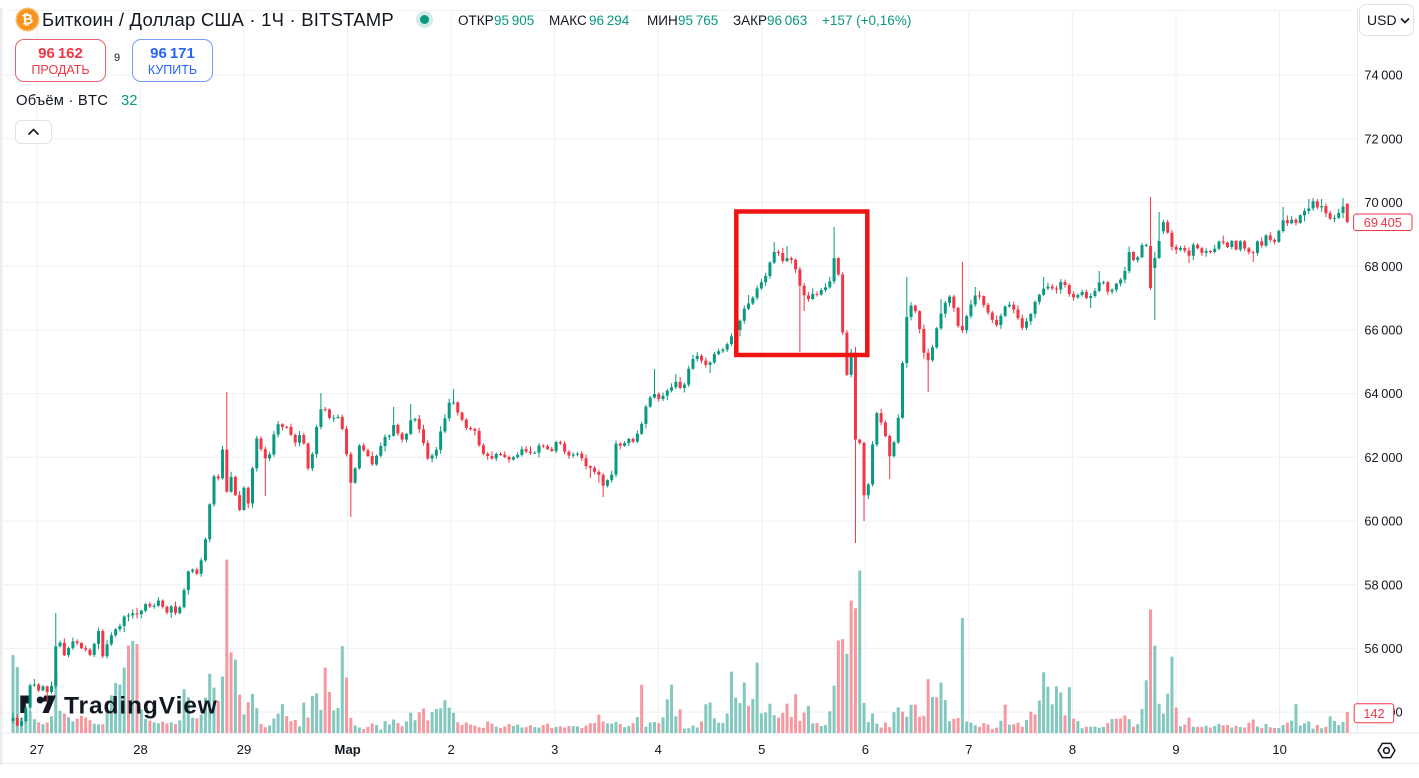 The image size is (1419, 778). Describe the element at coordinates (1383, 457) in the screenshot. I see `svg-text: 62 000` at that location.